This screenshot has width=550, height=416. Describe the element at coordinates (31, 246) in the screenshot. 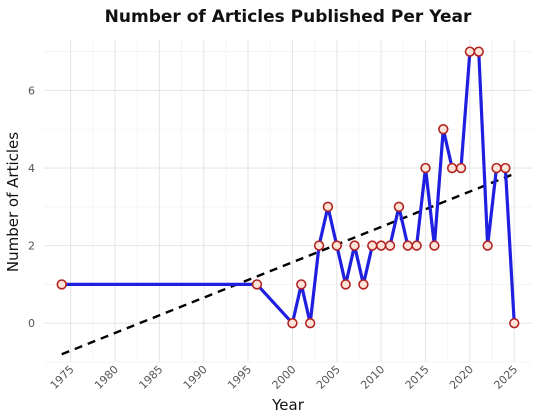

I see `y-tick-label: 2` at that location.